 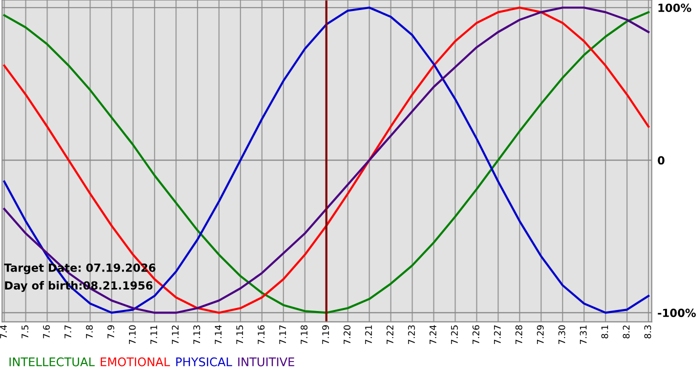 I want to click on y-tick-label: 0, so click(x=661, y=160).